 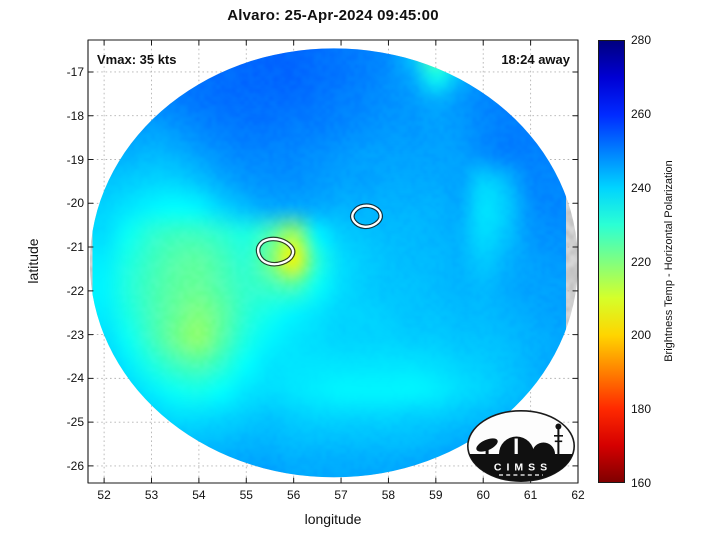 I want to click on cimss-logo-text: CIMSS, so click(x=523, y=468).